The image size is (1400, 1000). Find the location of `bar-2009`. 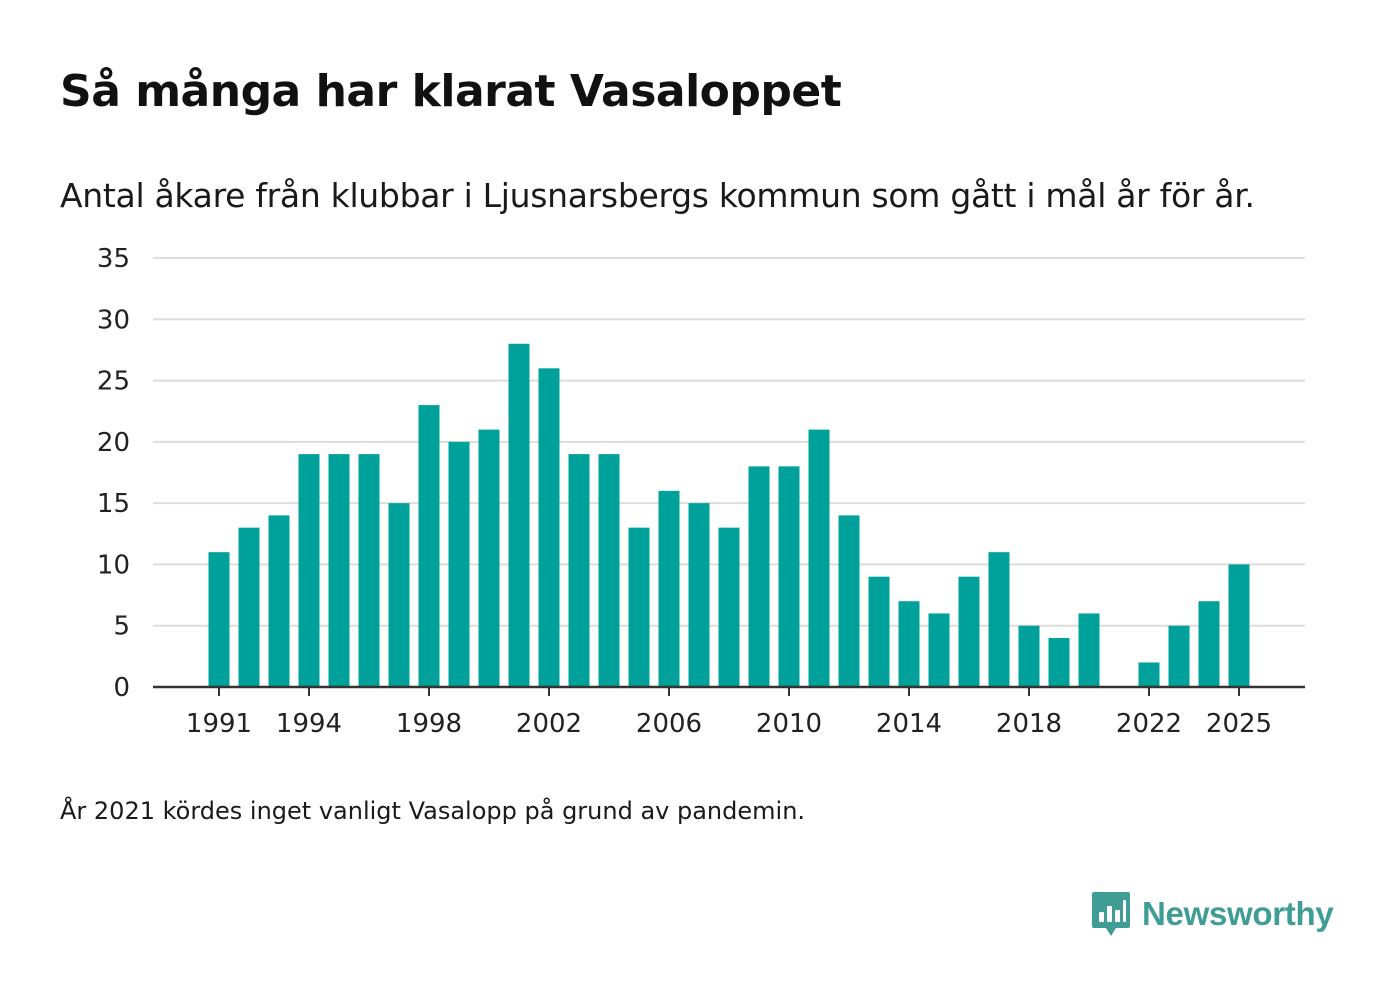

bar-2009 is located at coordinates (759, 576).